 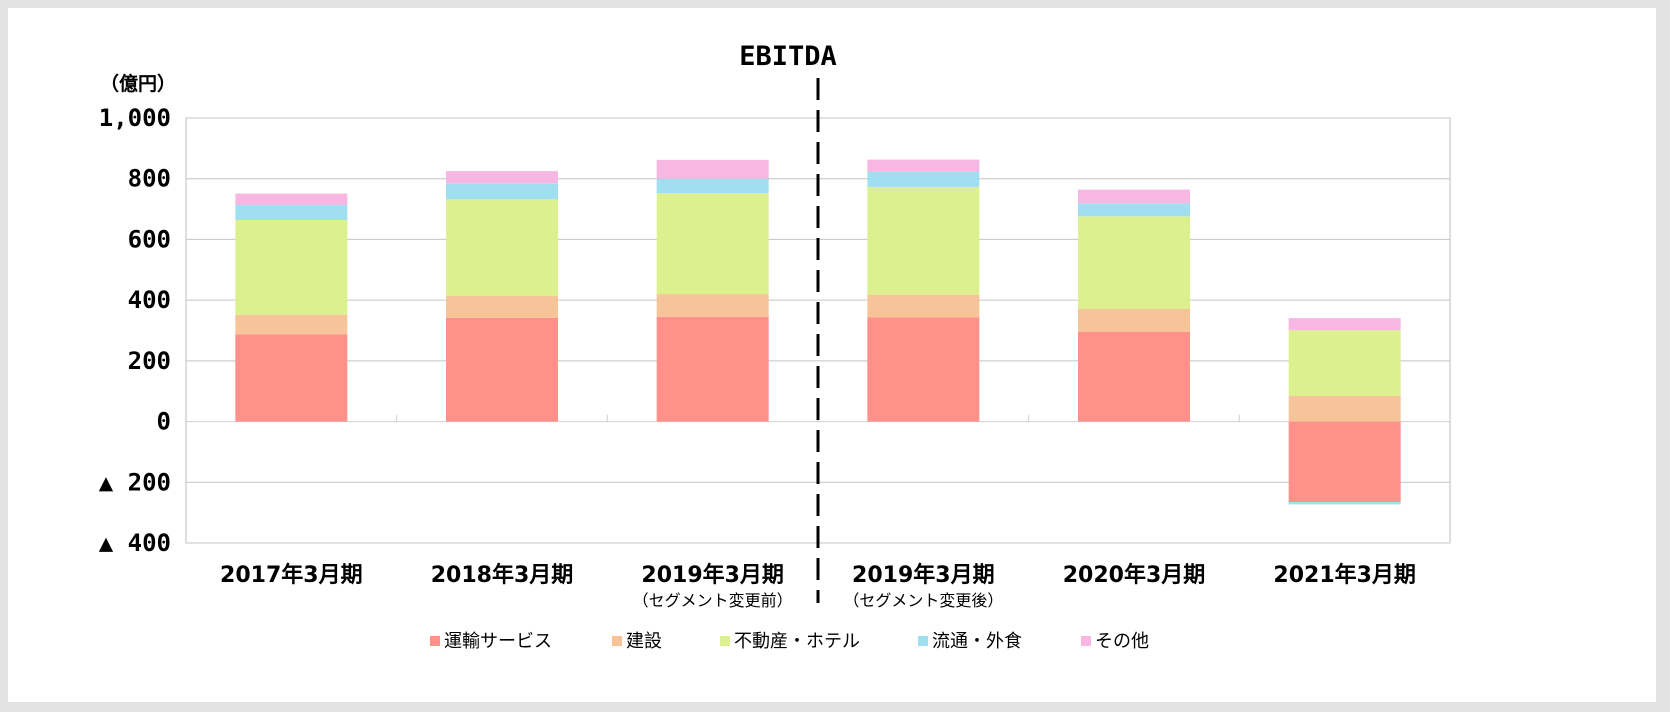 What do you see at coordinates (498, 641) in the screenshot?
I see `legend-label: 運輸サービス` at bounding box center [498, 641].